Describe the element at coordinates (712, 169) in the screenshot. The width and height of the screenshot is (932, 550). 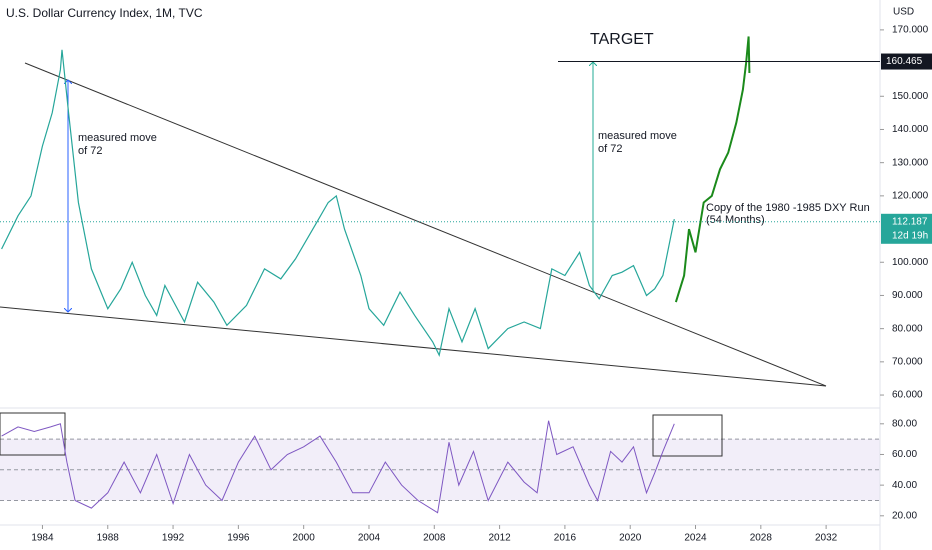
I see `price-line` at that location.